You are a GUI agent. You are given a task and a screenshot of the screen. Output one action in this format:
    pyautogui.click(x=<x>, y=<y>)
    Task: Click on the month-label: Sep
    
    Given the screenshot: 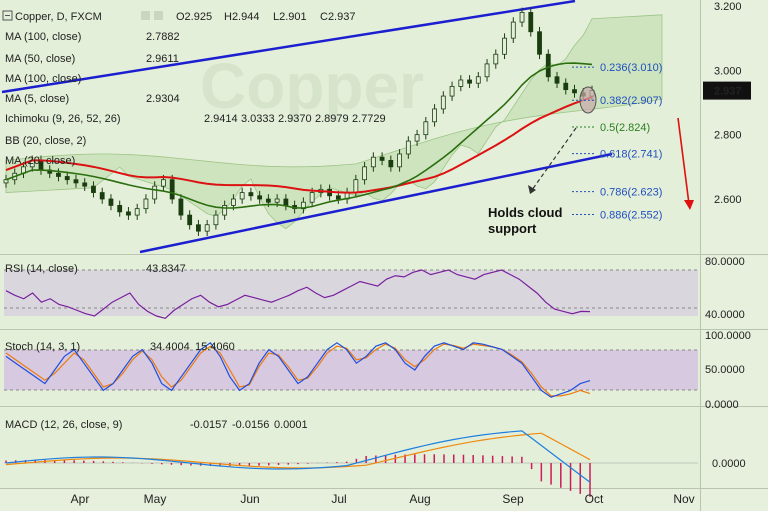 What is the action you would take?
    pyautogui.click(x=513, y=499)
    